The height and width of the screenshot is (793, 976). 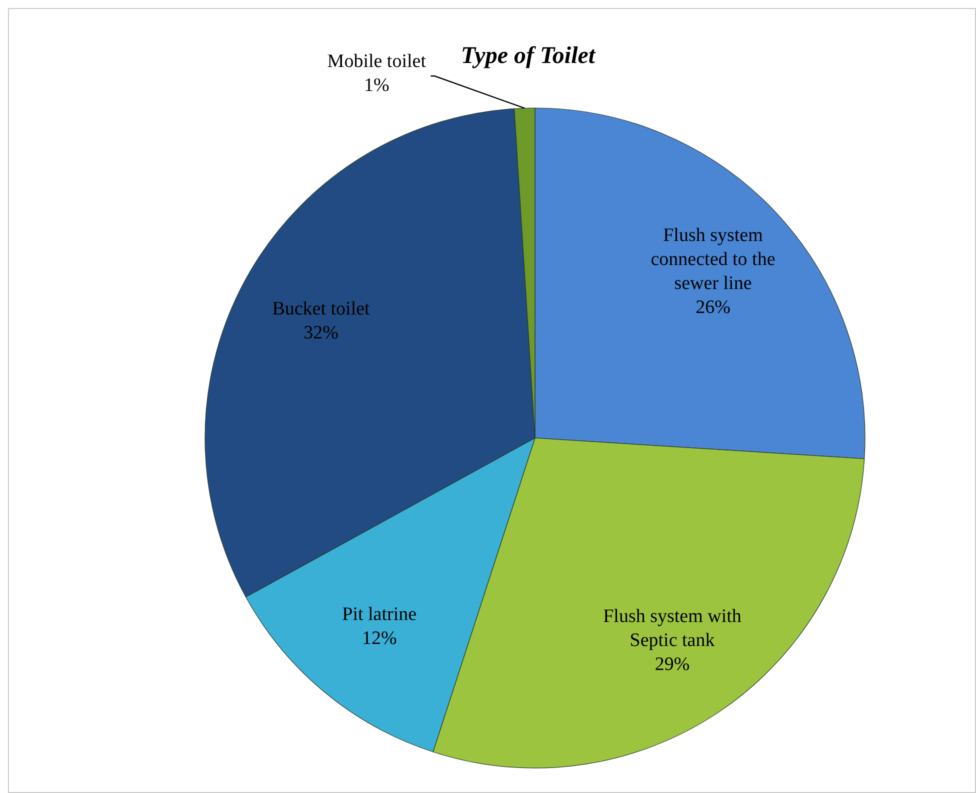 I want to click on slice-label: Flush system with Septic tank, so click(x=672, y=628).